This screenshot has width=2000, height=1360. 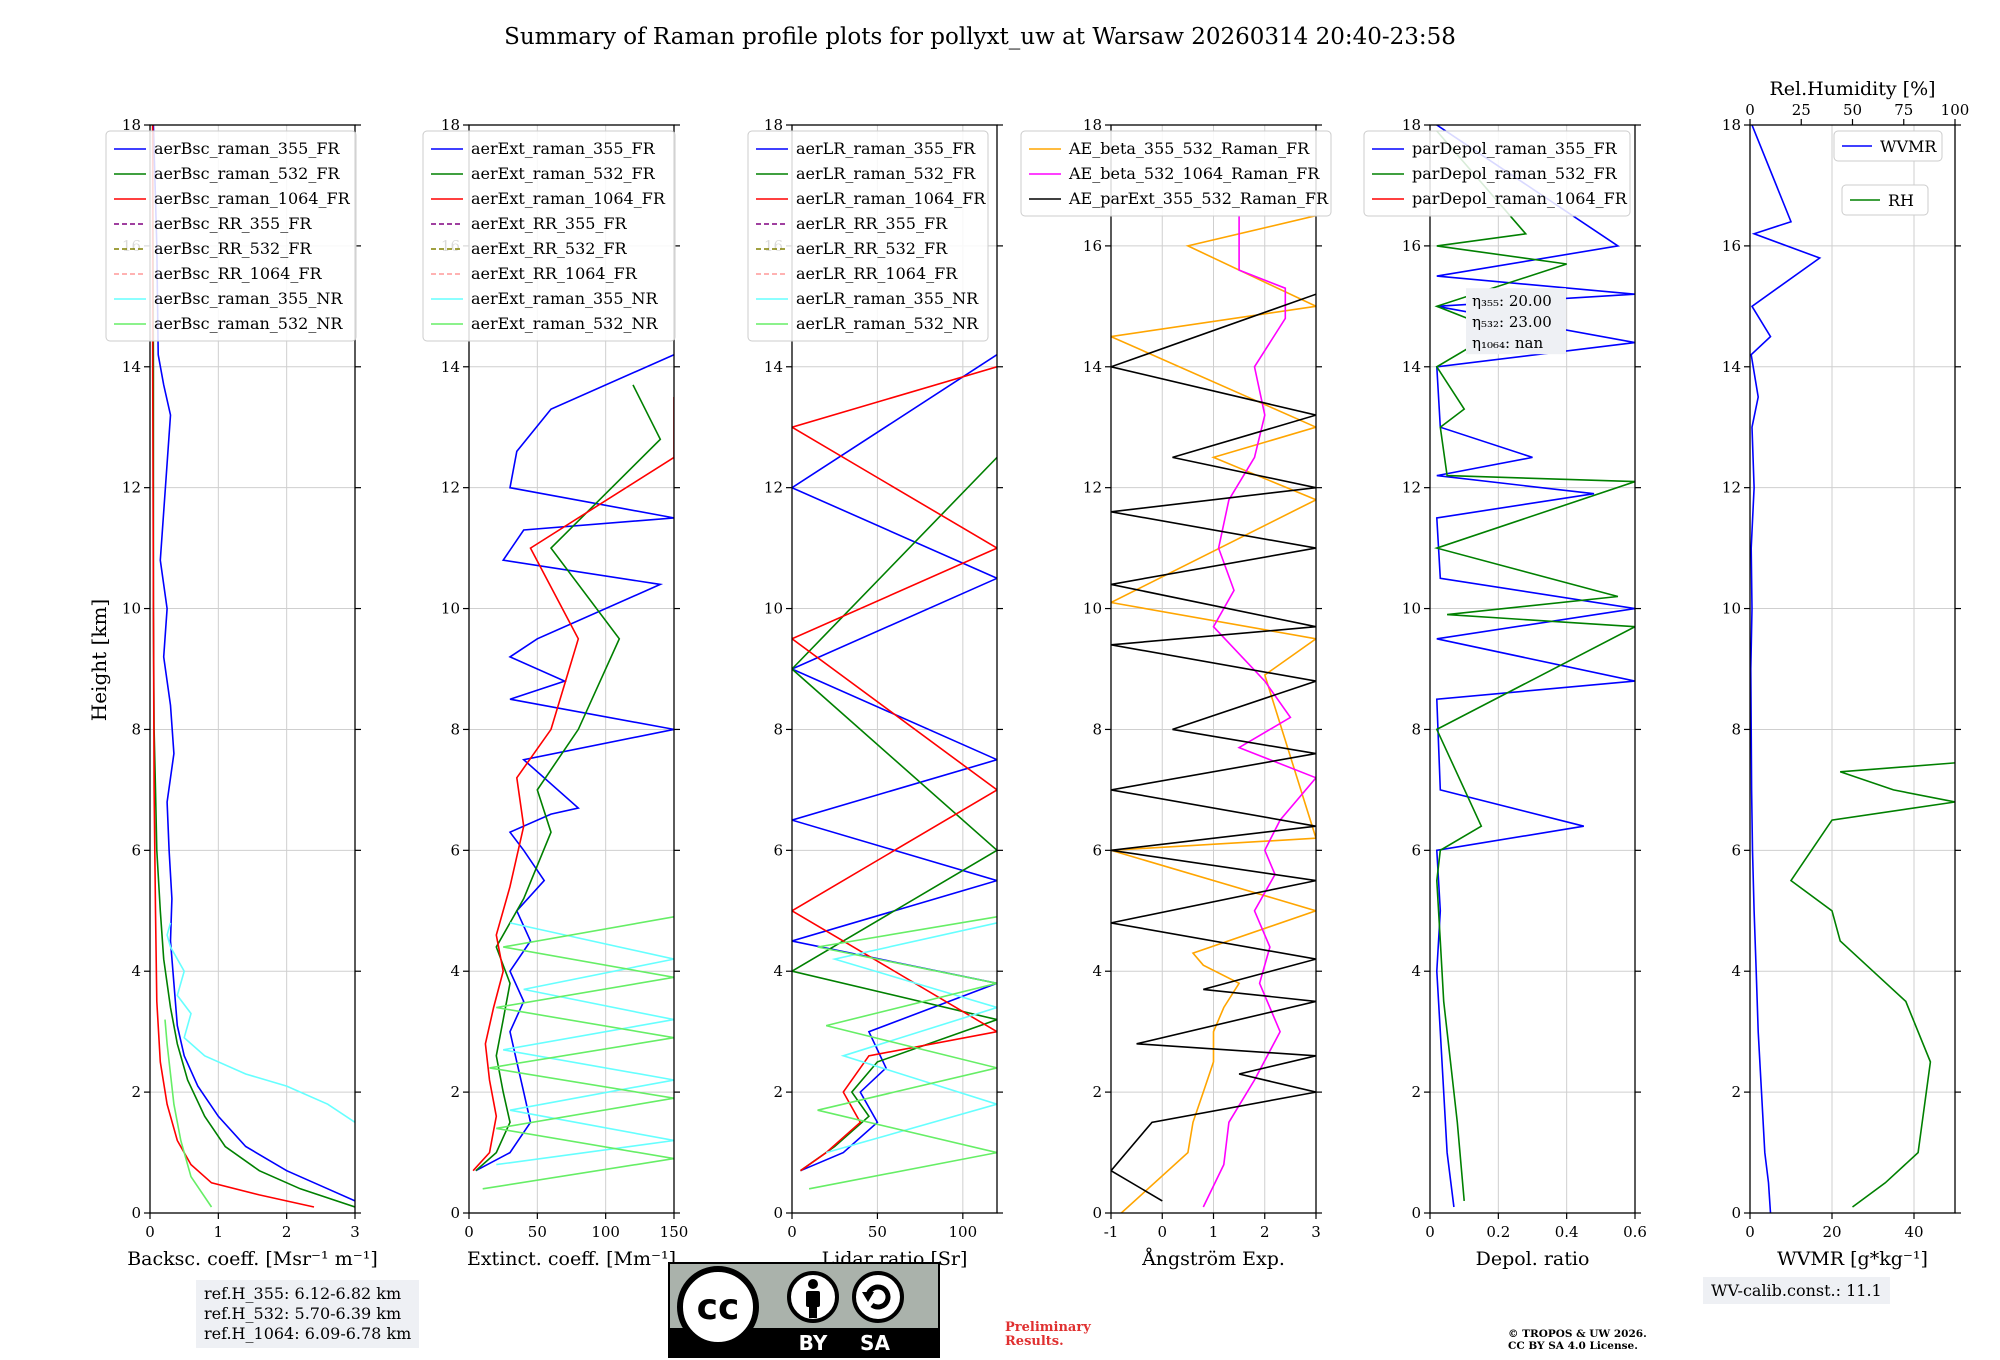 What do you see at coordinates (1567, 1232) in the screenshot?
I see `x-tick-label: 0.4` at bounding box center [1567, 1232].